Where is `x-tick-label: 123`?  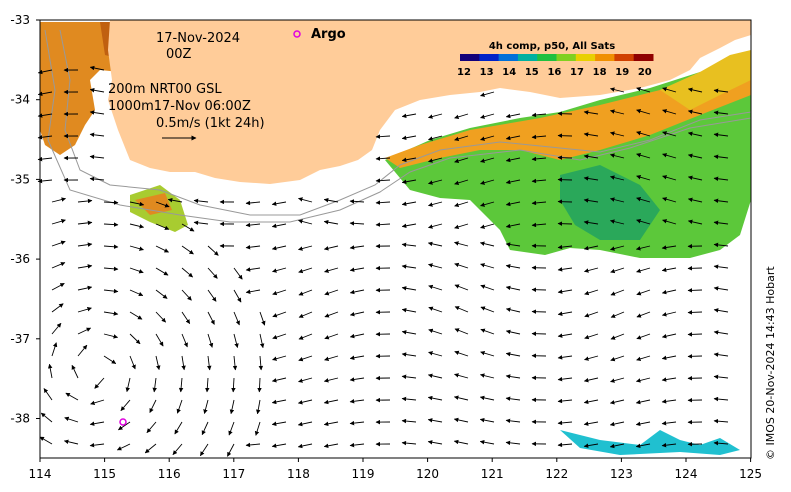 x-tick-label: 123 is located at coordinates (621, 474).